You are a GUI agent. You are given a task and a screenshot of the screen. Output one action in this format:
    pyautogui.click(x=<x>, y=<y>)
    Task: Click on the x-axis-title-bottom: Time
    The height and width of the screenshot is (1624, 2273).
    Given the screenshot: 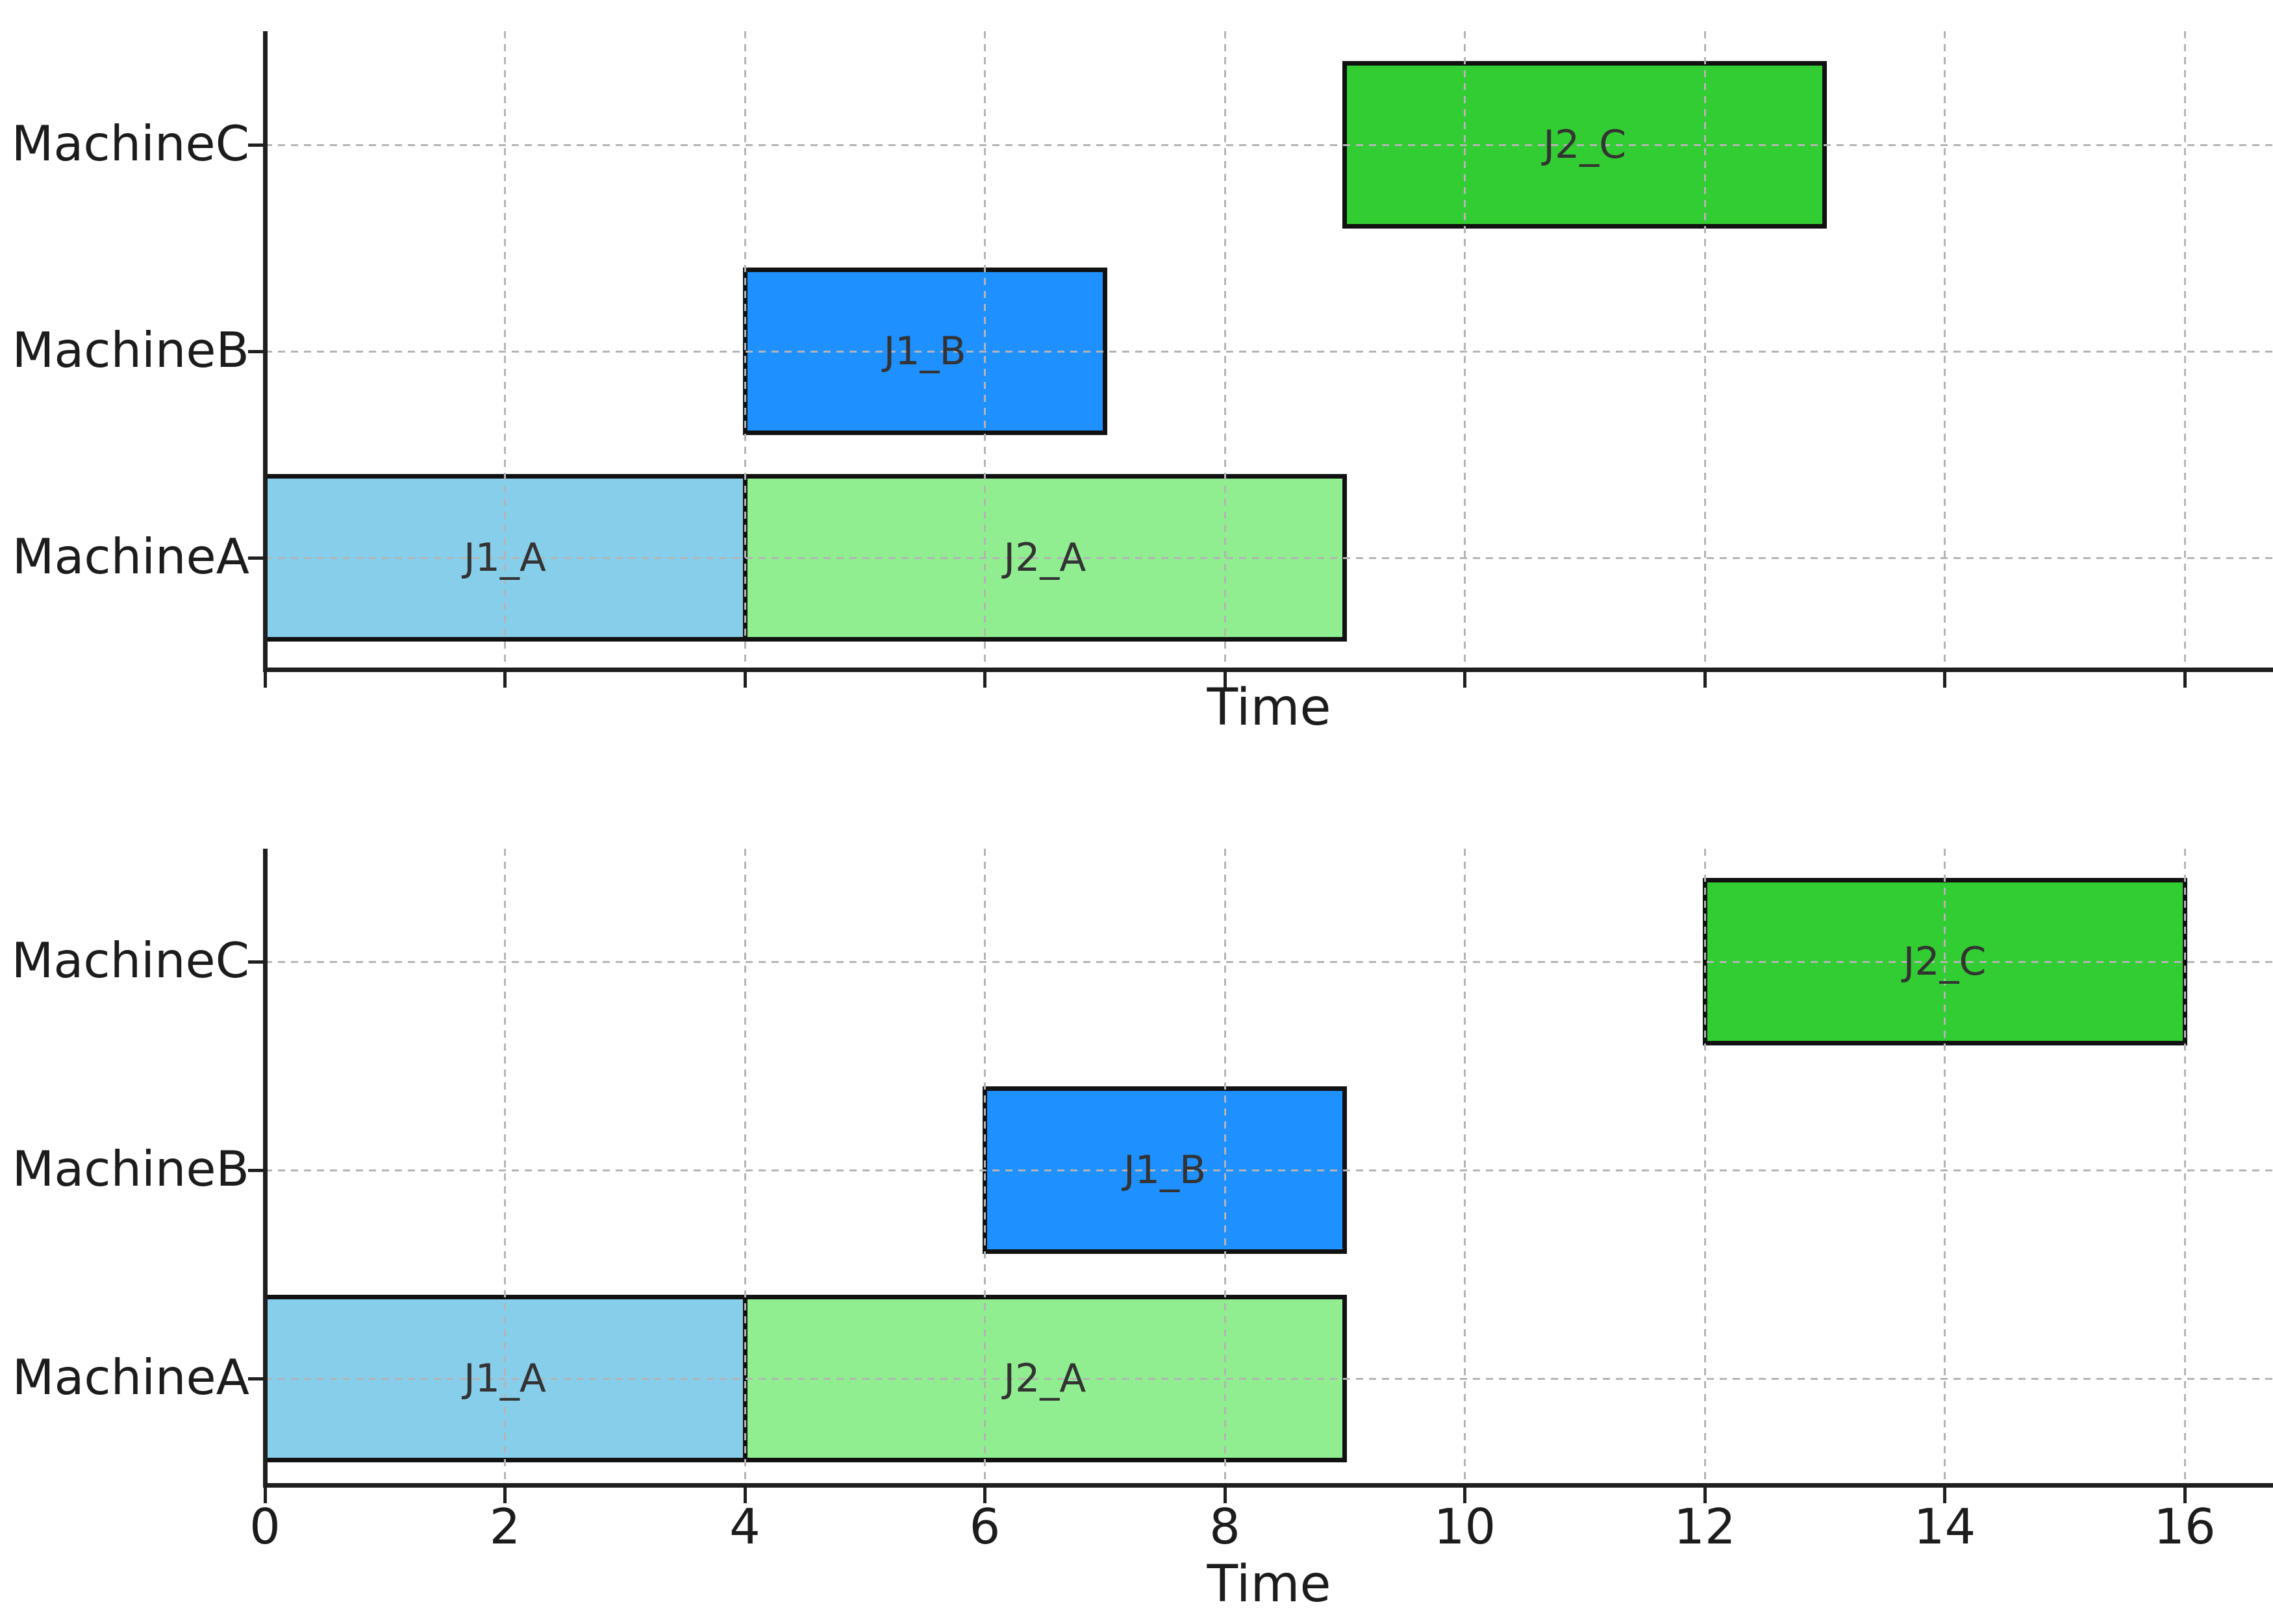 What is the action you would take?
    pyautogui.click(x=1269, y=1584)
    